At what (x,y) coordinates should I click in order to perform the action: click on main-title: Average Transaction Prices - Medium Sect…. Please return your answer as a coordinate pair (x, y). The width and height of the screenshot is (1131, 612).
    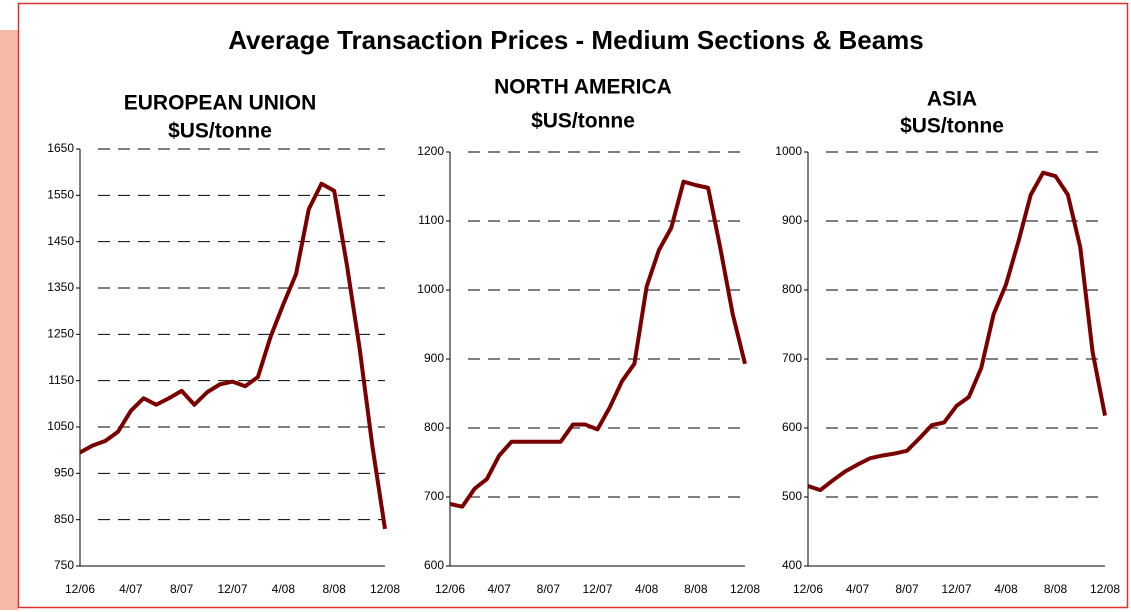
    Looking at the image, I should click on (576, 40).